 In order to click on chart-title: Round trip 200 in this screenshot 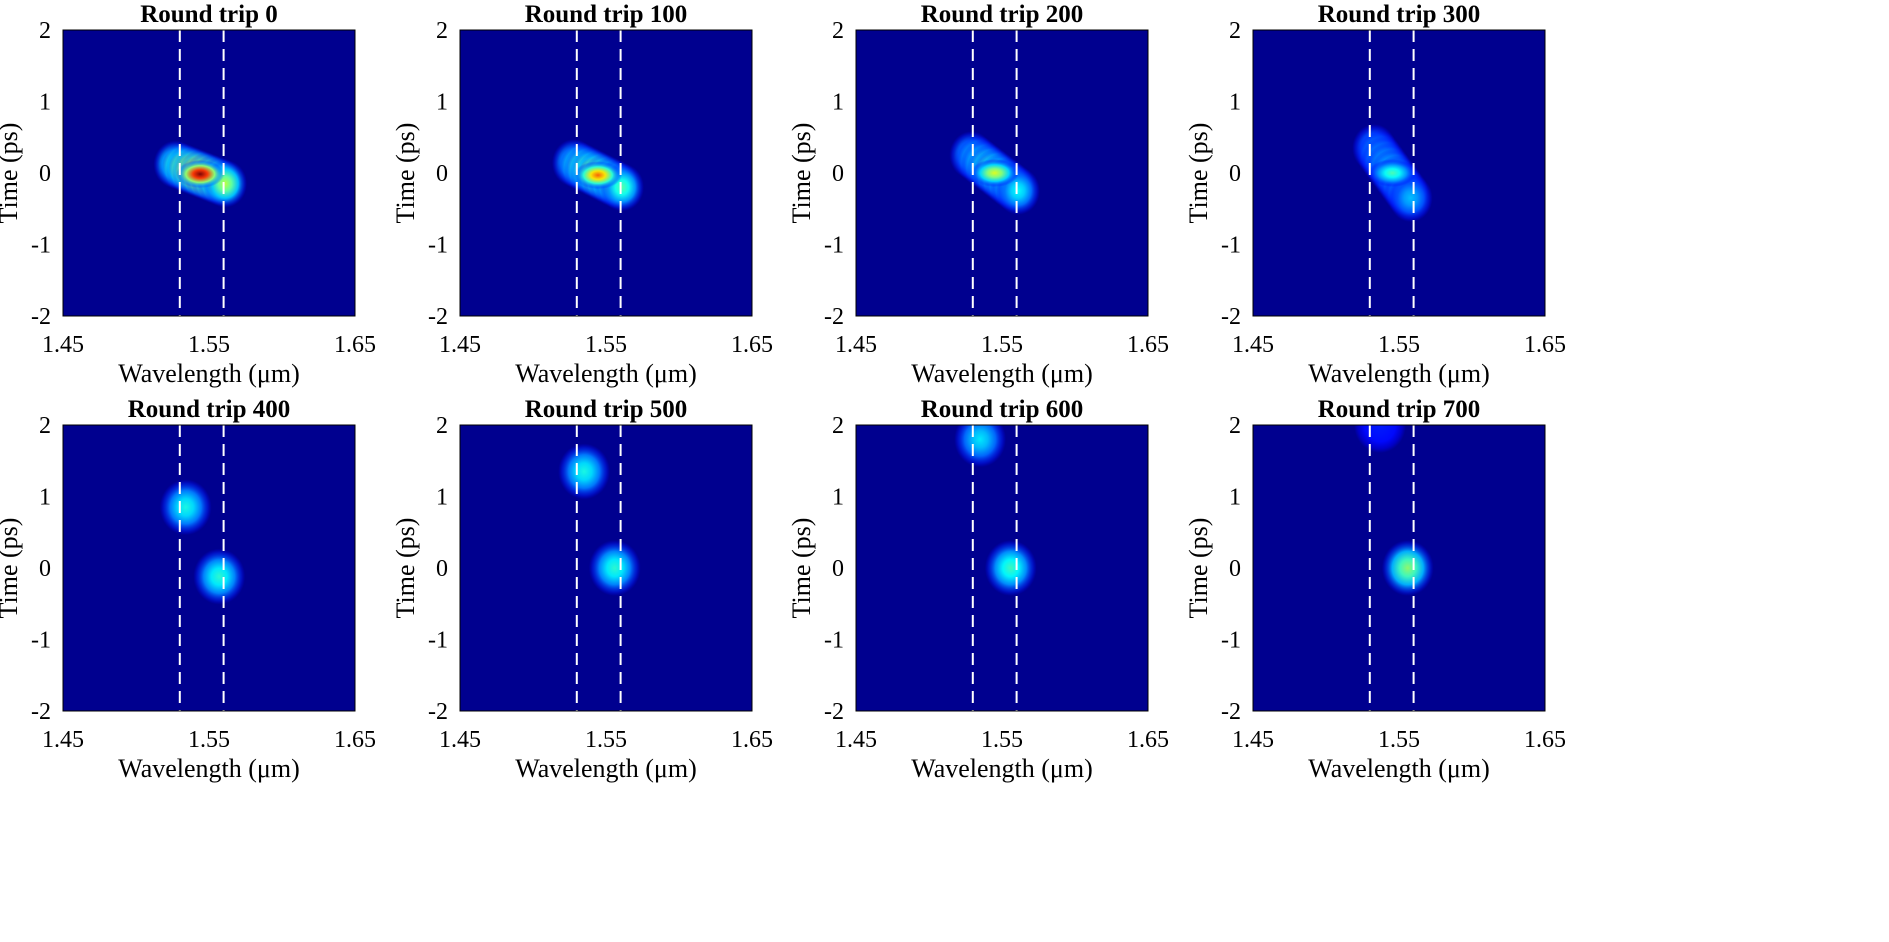, I will do `click(1002, 14)`.